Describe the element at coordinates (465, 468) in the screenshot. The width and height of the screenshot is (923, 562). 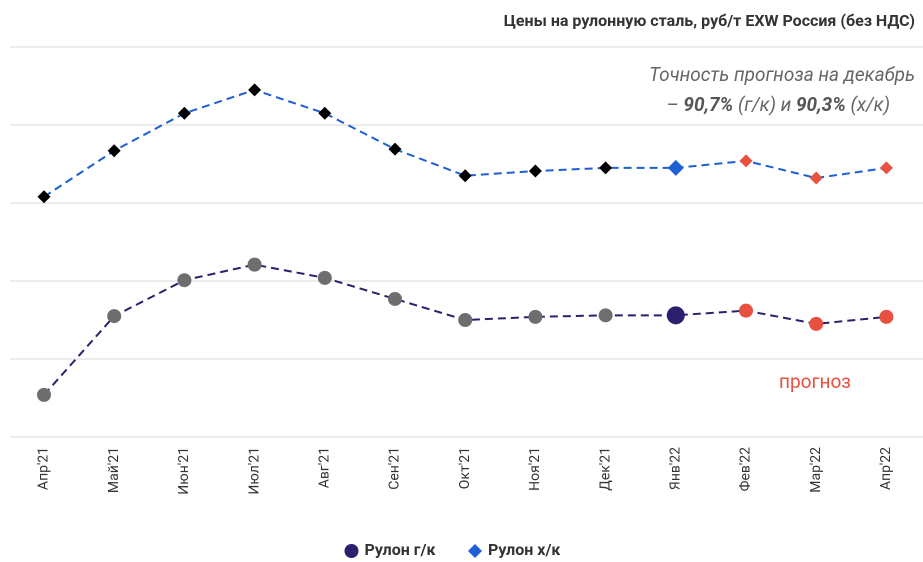
I see `x-tick-label: Окт'21` at that location.